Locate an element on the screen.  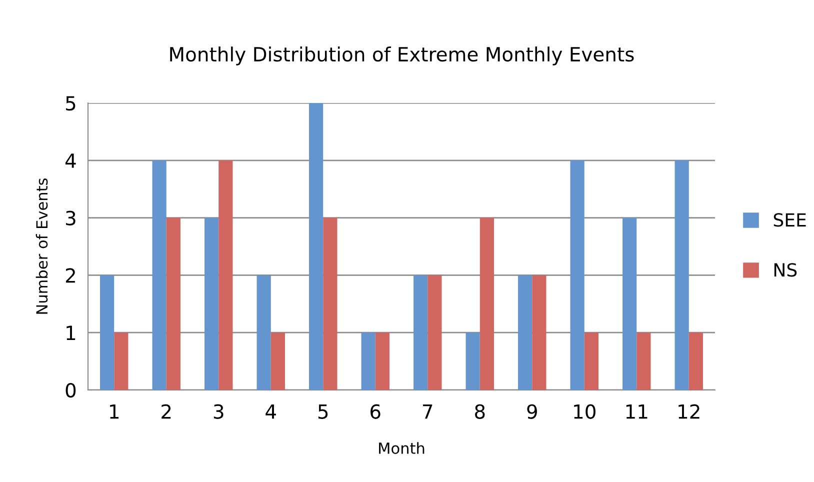
x-tick-label: 8 is located at coordinates (480, 411).